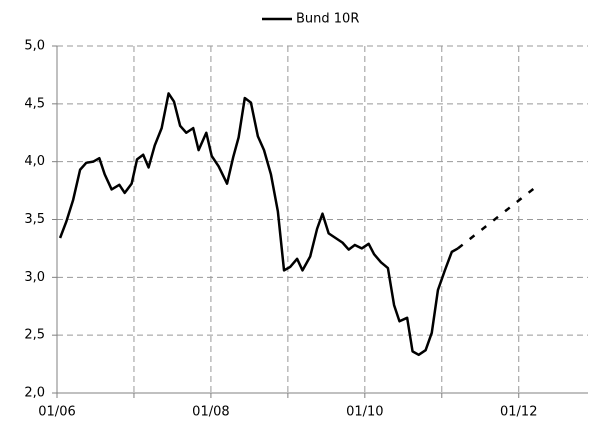  I want to click on line-series, so click(497, 218).